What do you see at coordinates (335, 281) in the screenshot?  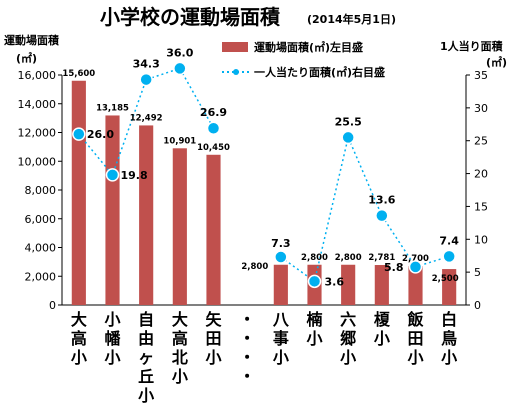 I see `line-value-label: 3.6` at bounding box center [335, 281].